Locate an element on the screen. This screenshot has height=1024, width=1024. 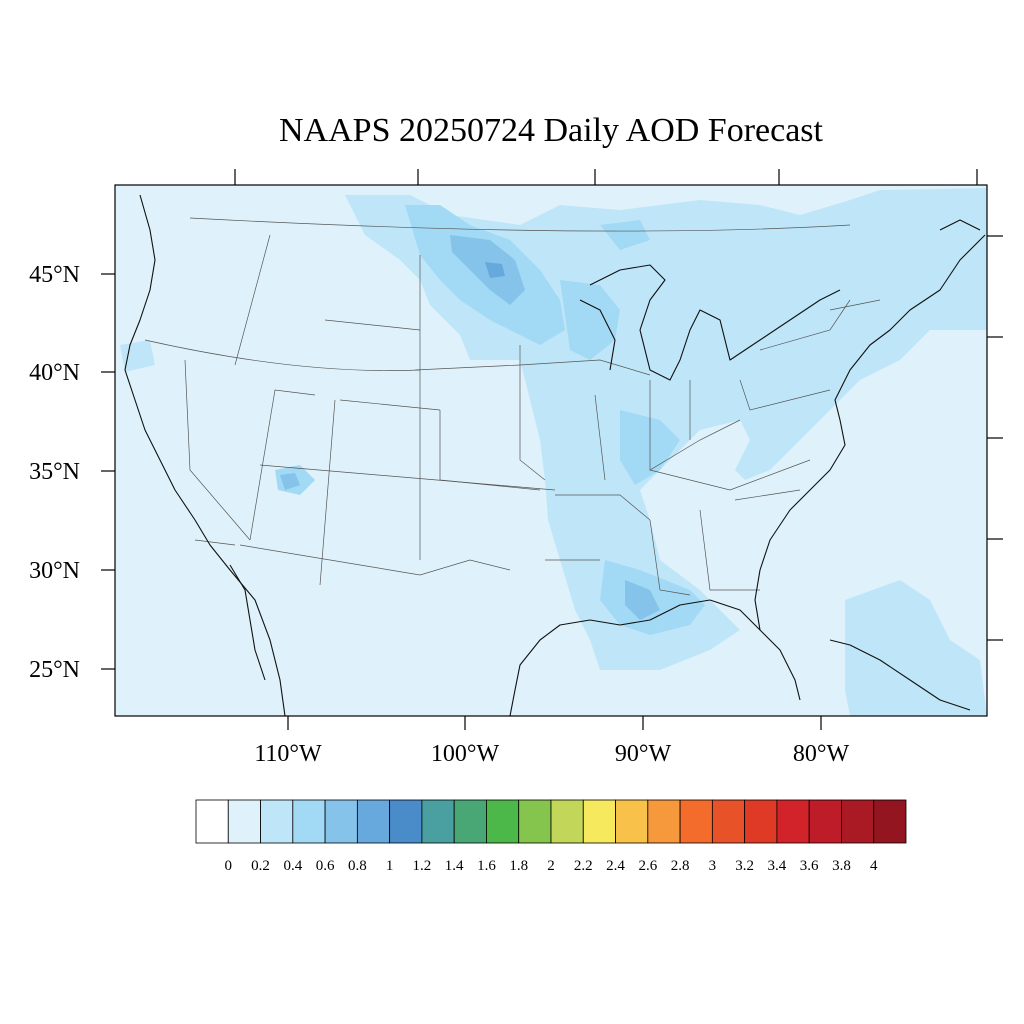
colorbar-label-15: 3 is located at coordinates (713, 866).